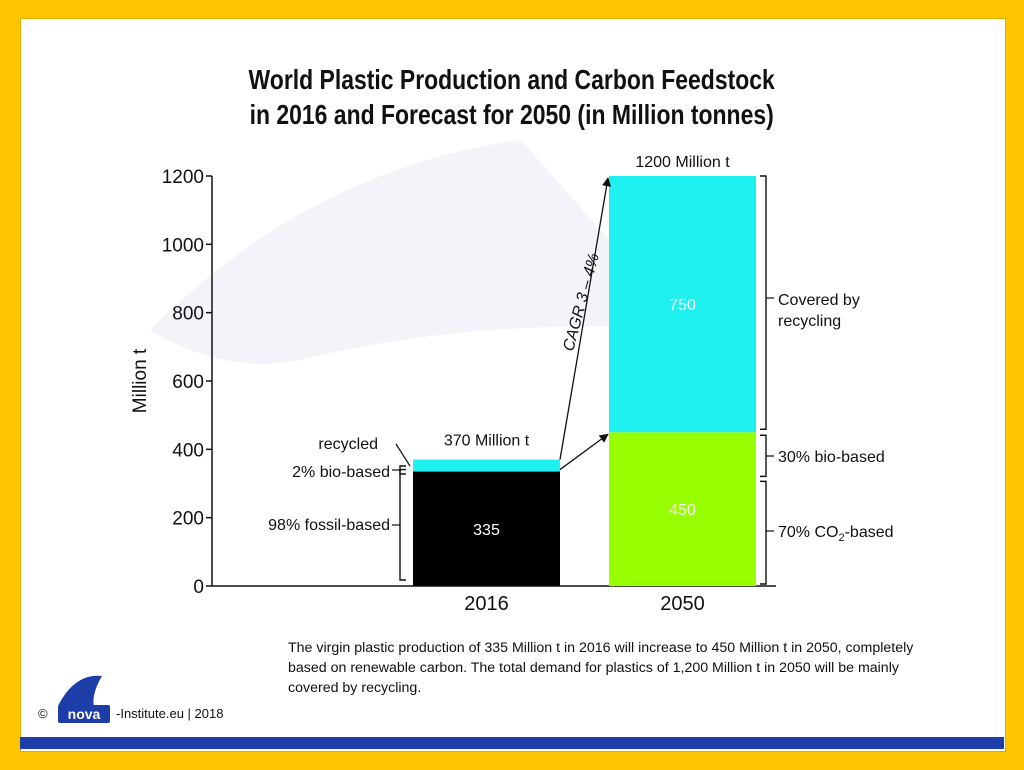 Image resolution: width=1024 pixels, height=770 pixels. What do you see at coordinates (329, 485) in the screenshot?
I see `left-annotations: recycled 2% bio-based 98% fossil-based` at bounding box center [329, 485].